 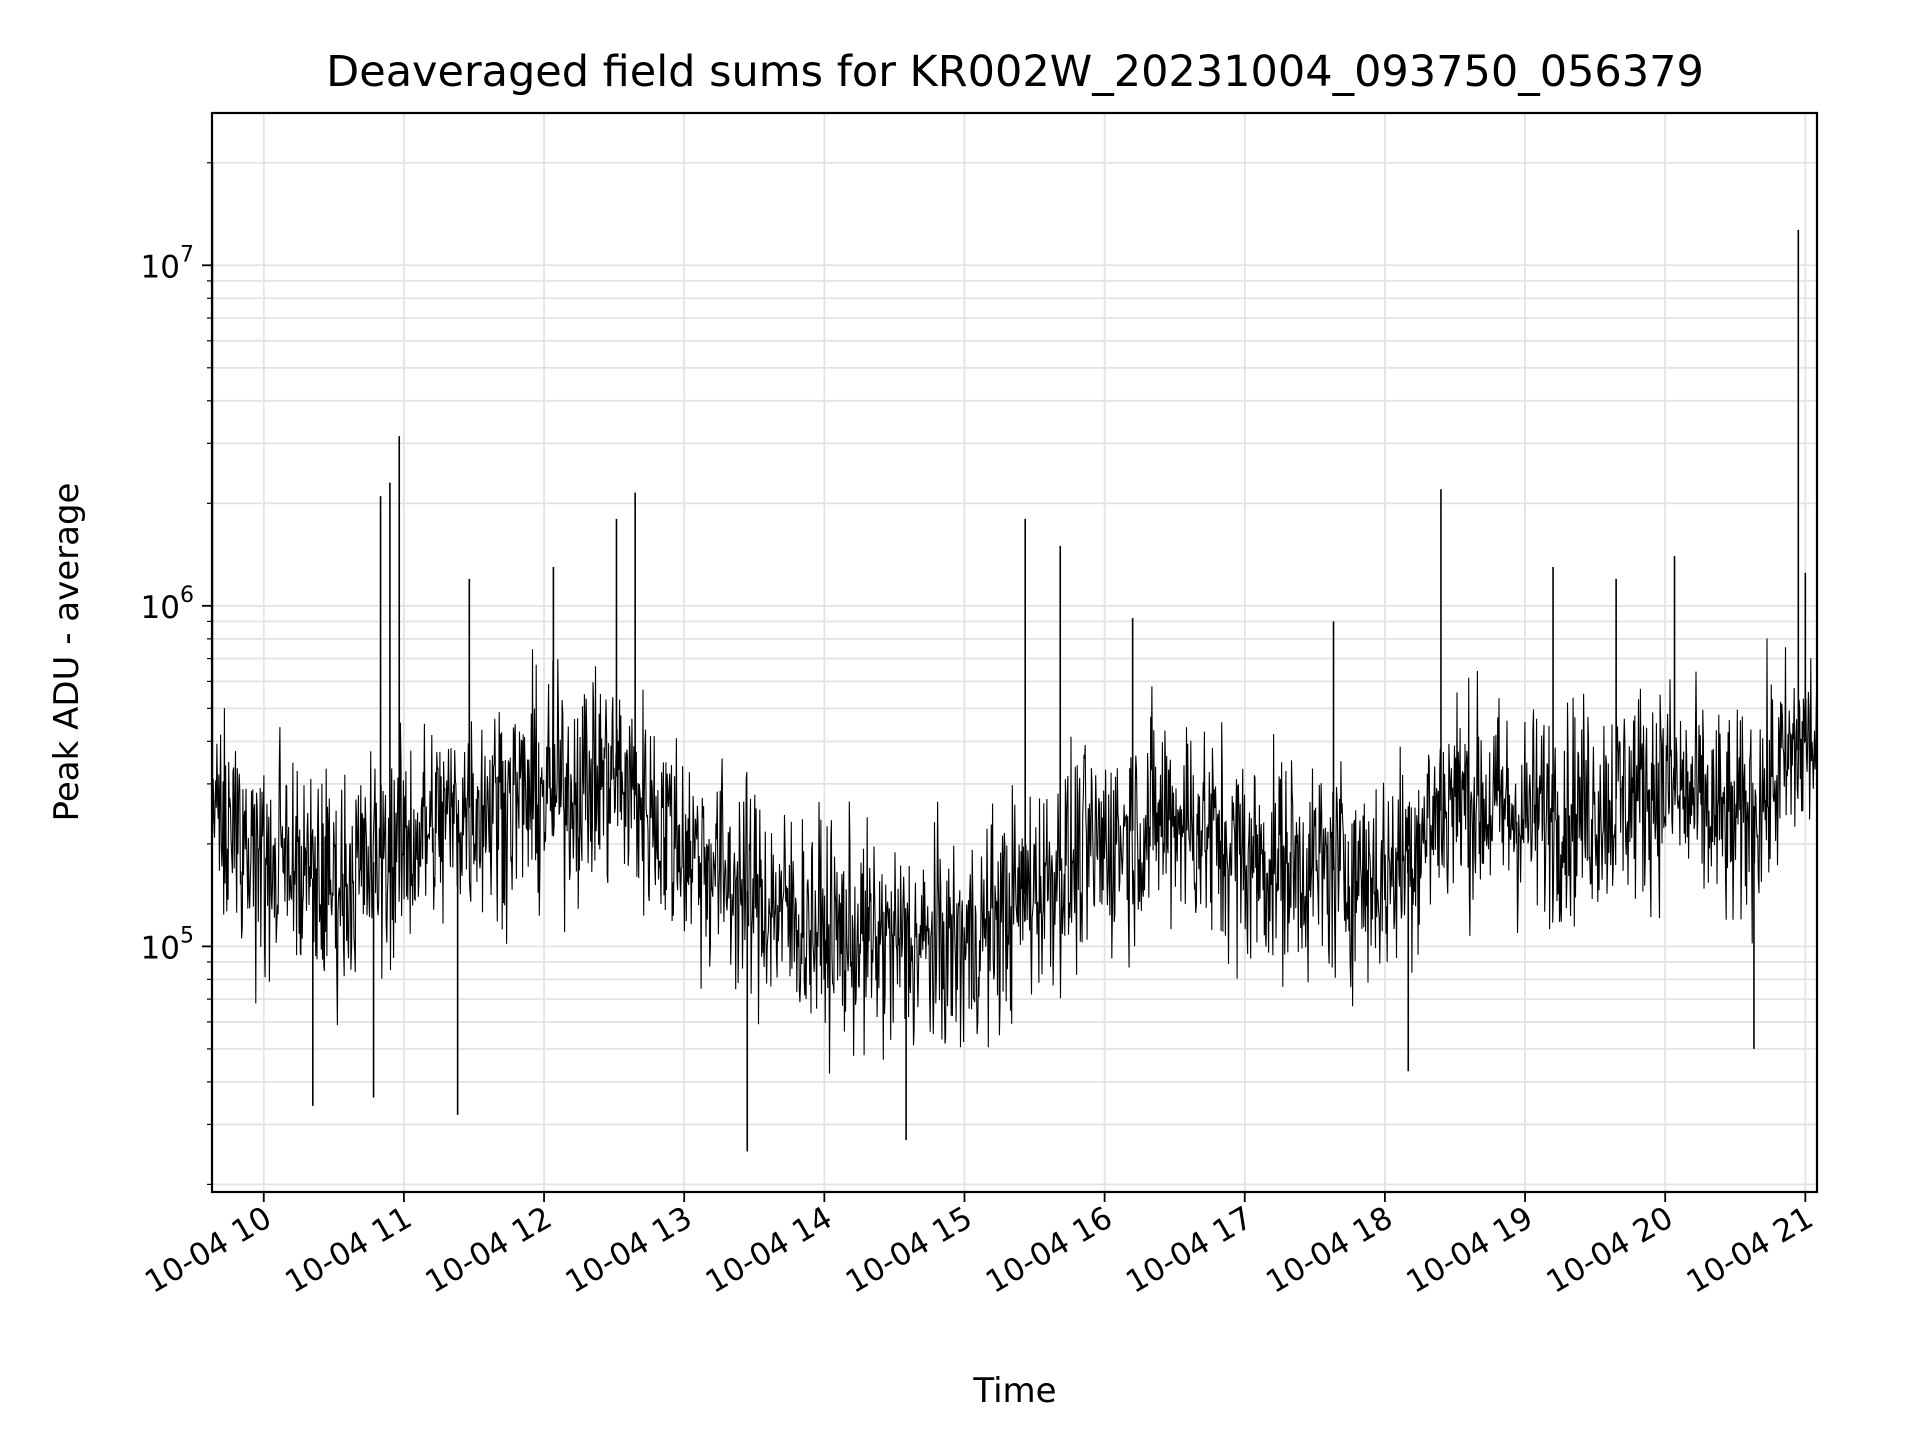 I want to click on x-tick-label: 10-04 18, so click(x=1329, y=1250).